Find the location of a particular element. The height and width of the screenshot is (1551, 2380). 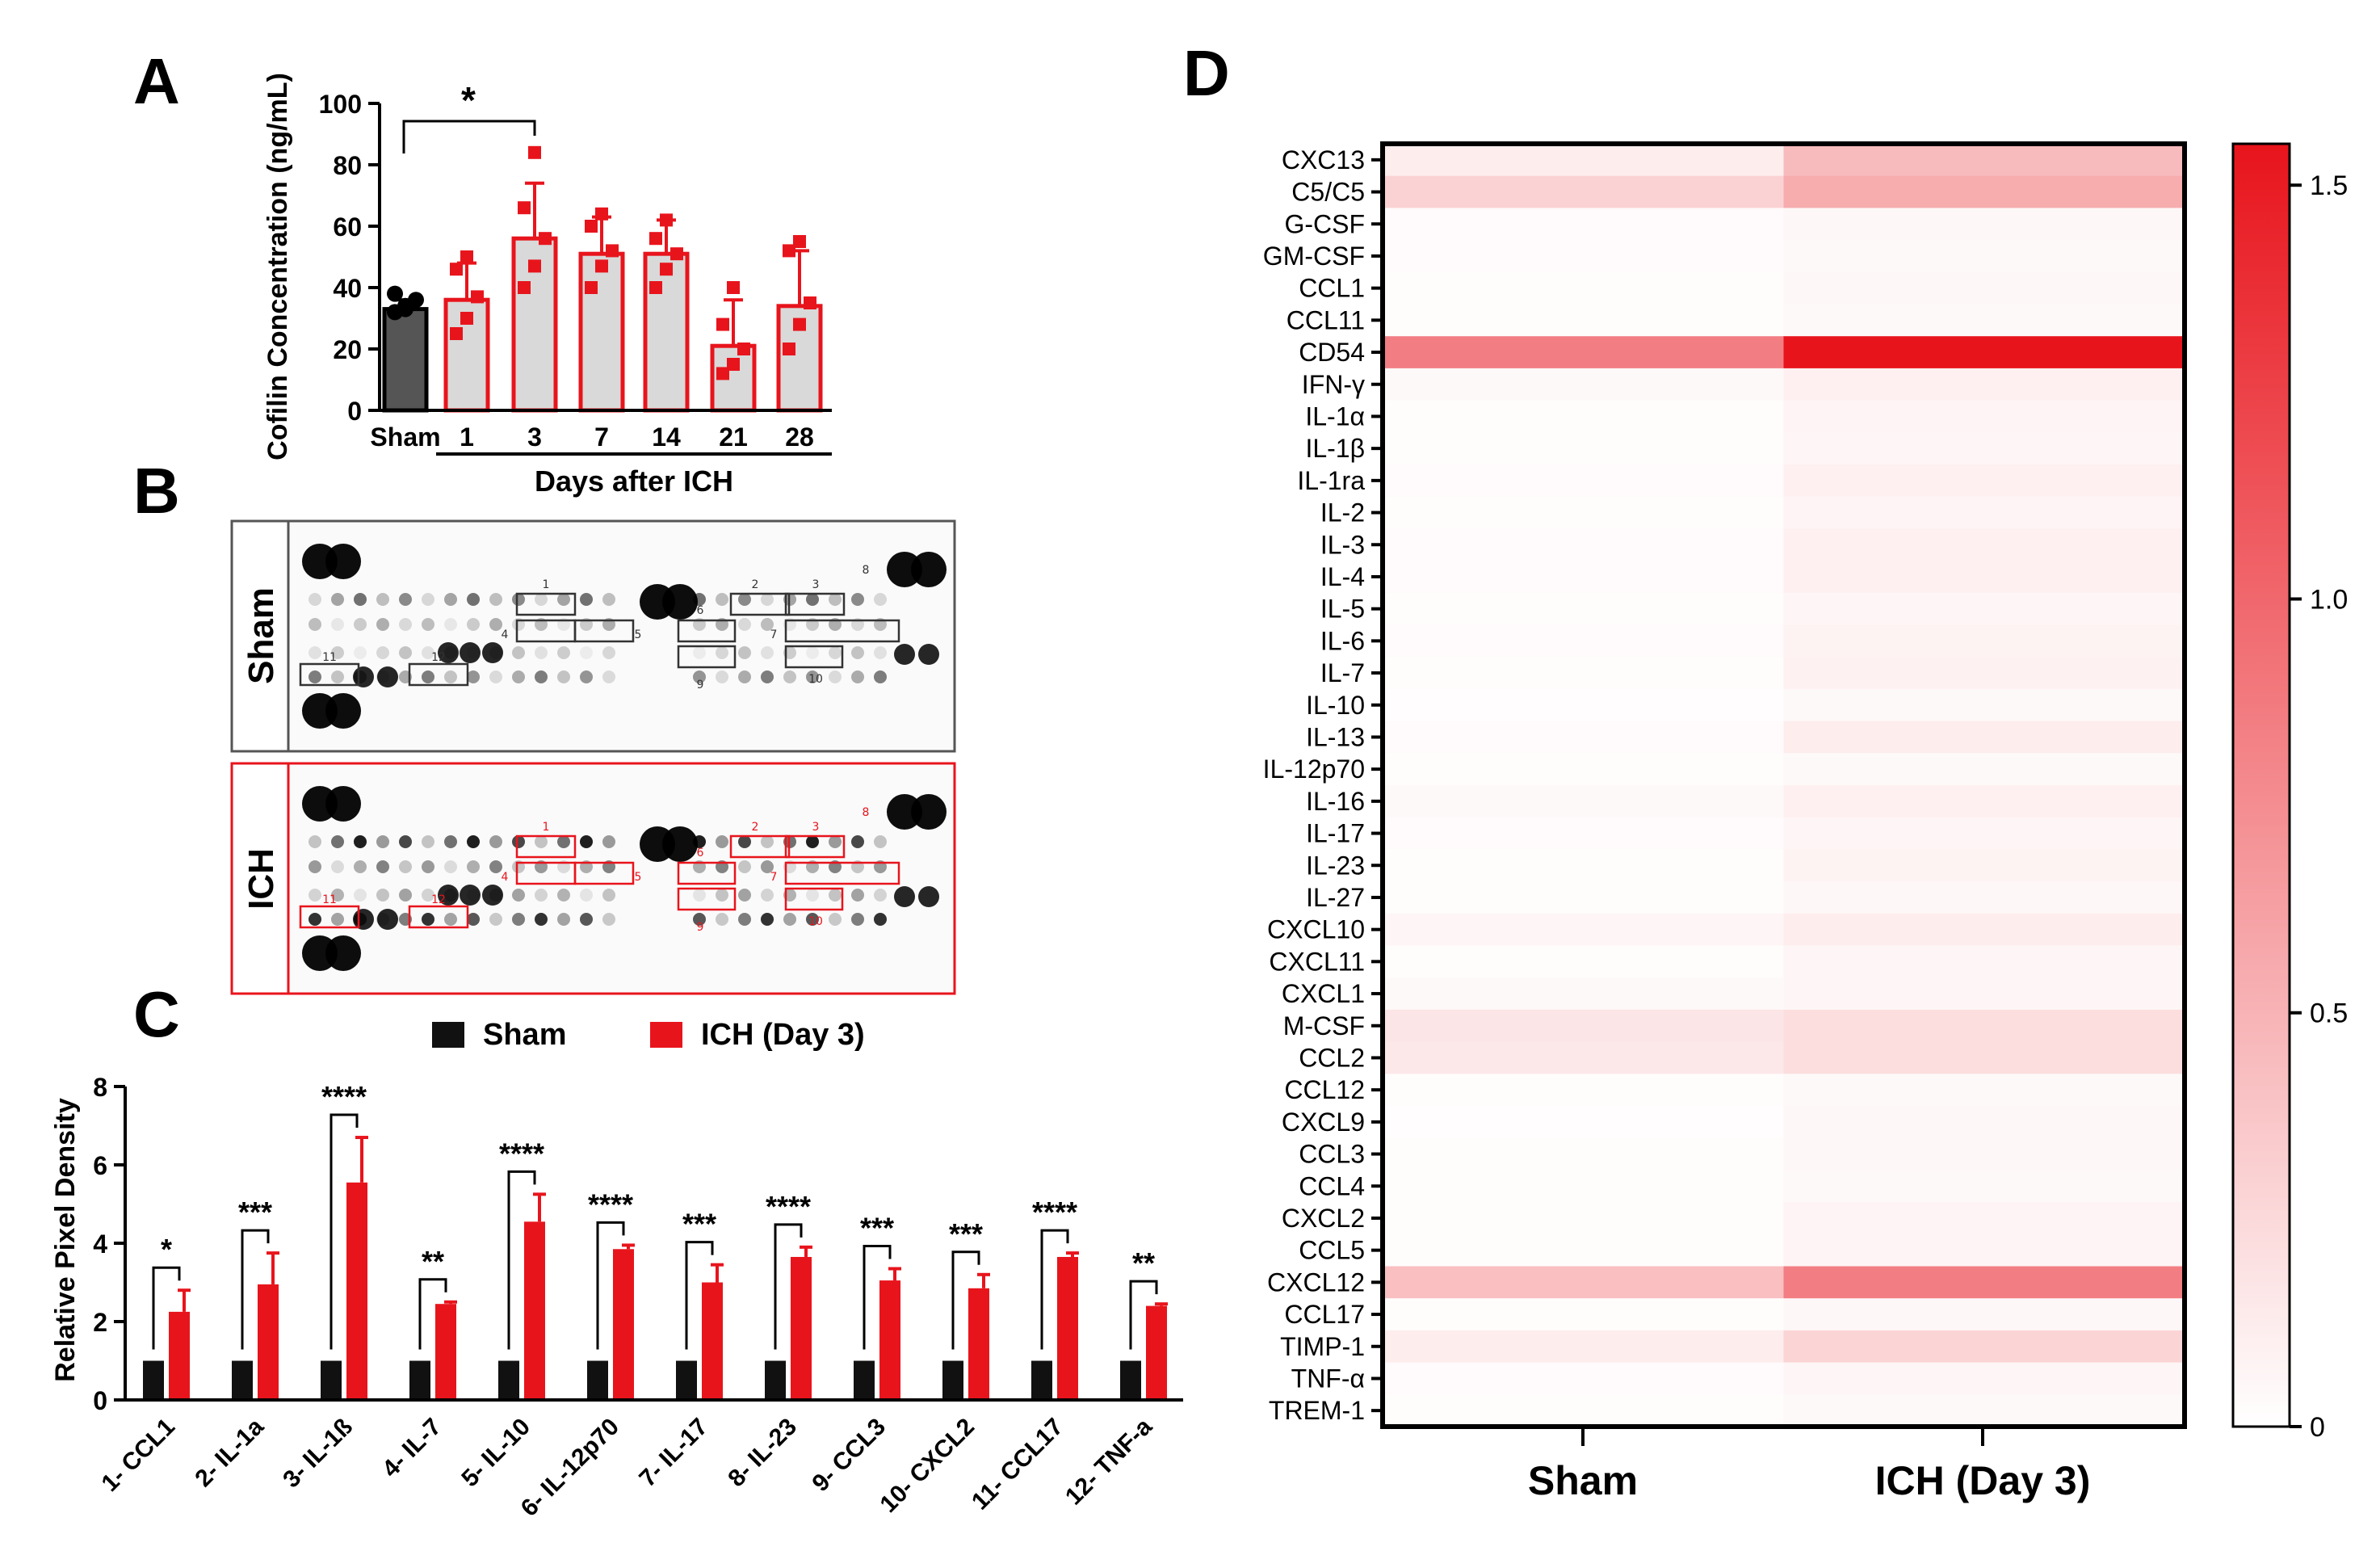

heatmap-row-label: CCL3 is located at coordinates (1332, 1155).